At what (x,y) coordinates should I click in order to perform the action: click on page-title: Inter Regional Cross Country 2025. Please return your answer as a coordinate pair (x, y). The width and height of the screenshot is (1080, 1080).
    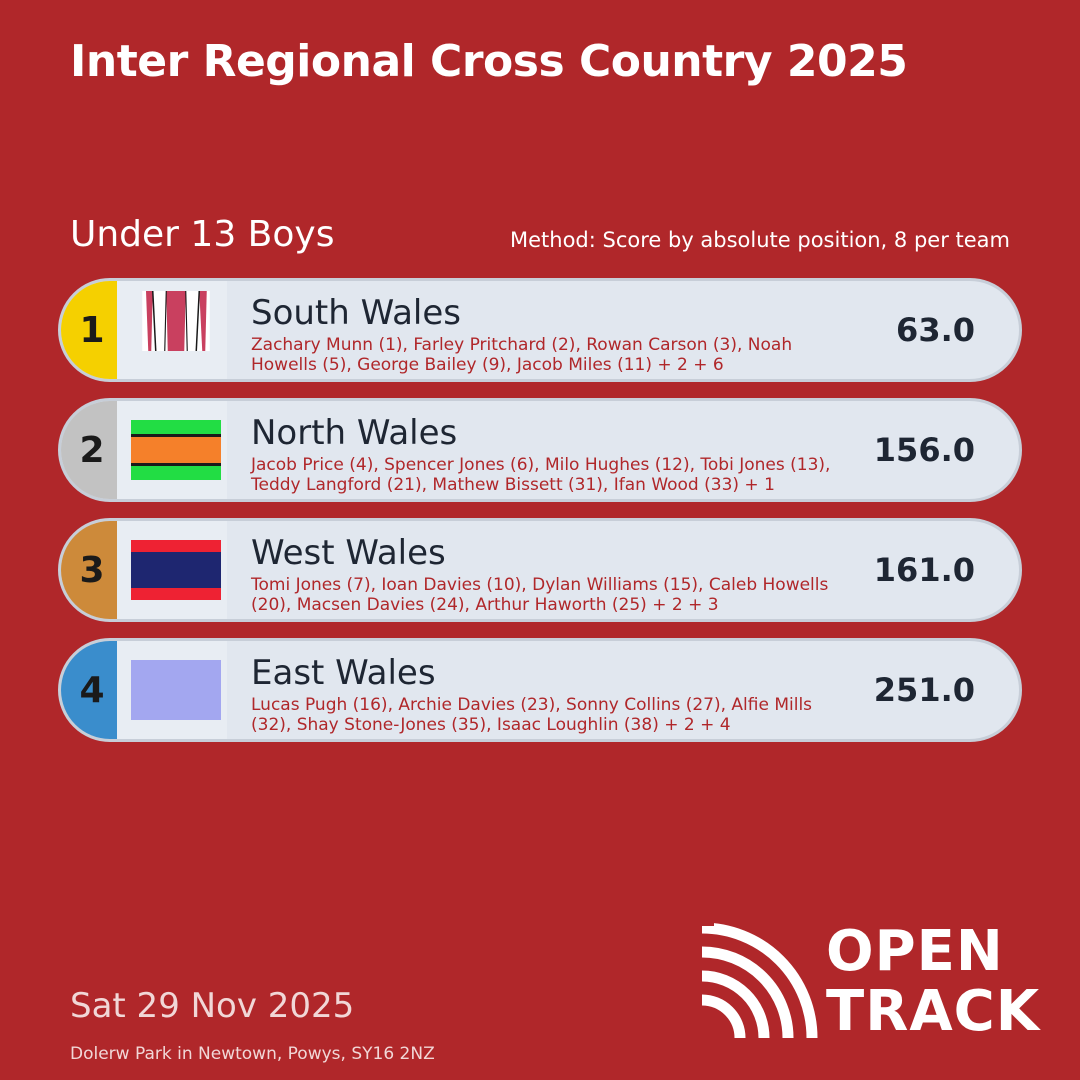
    Looking at the image, I should click on (489, 61).